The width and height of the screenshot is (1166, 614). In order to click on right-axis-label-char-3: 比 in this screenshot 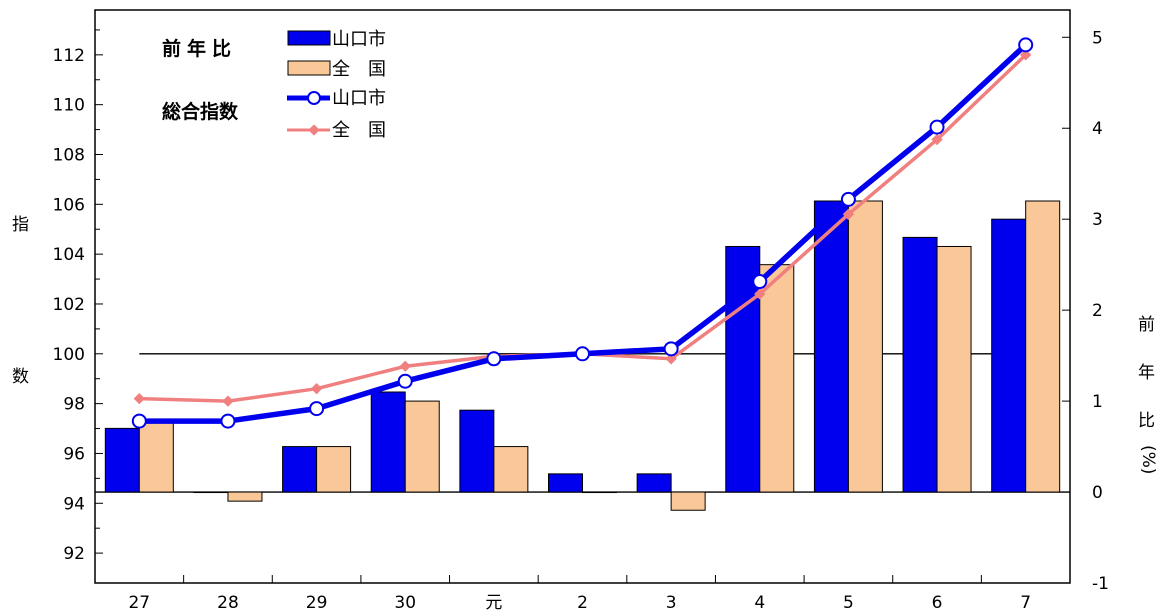, I will do `click(1146, 421)`.